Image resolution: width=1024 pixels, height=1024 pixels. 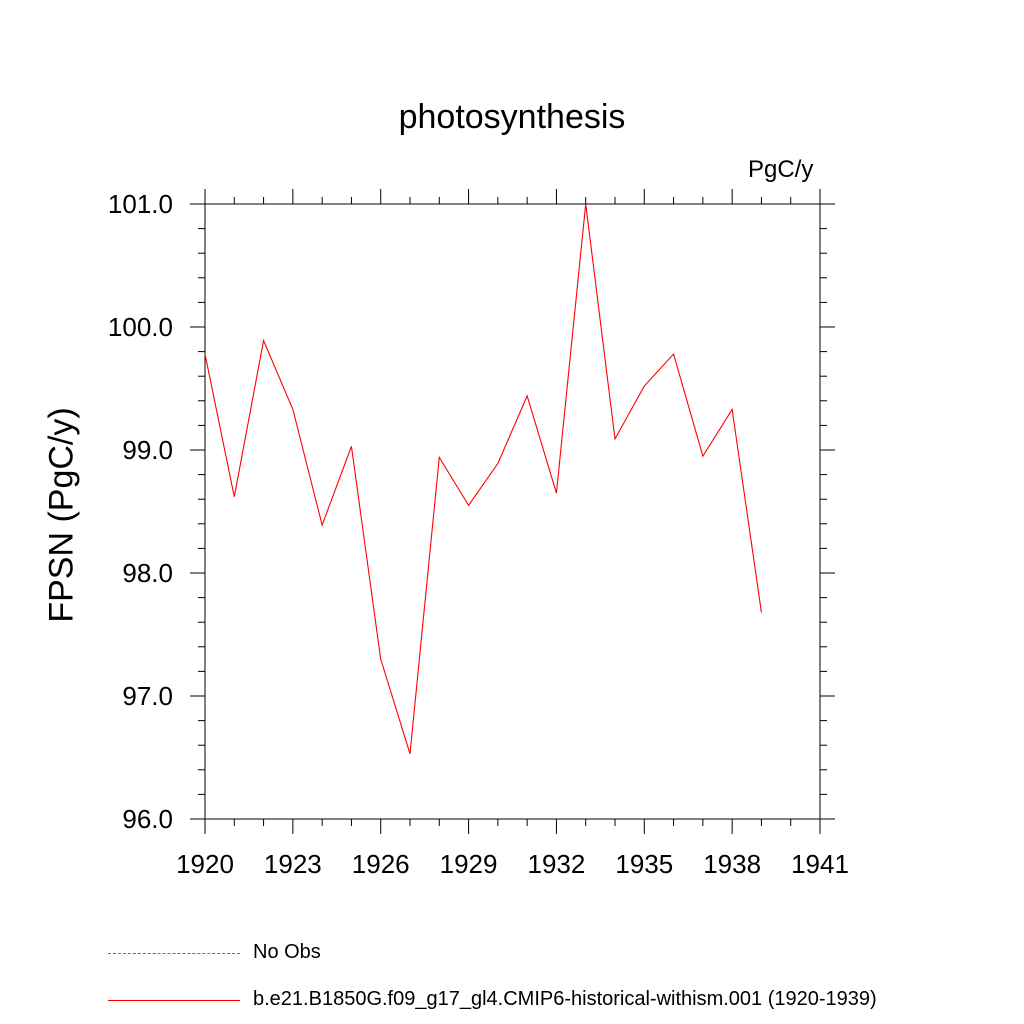 I want to click on x-tick-label: 1929, so click(x=469, y=864).